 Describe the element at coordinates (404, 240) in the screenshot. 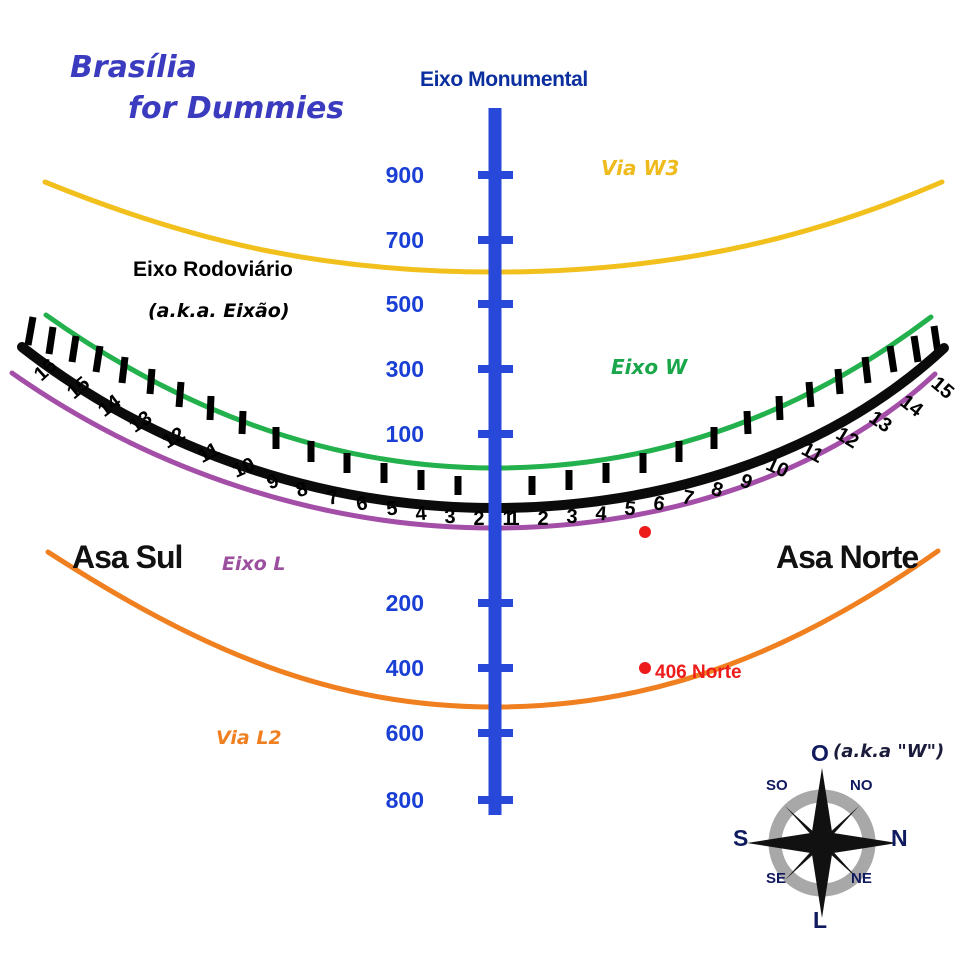

I see `axis-tick-700: 700` at that location.